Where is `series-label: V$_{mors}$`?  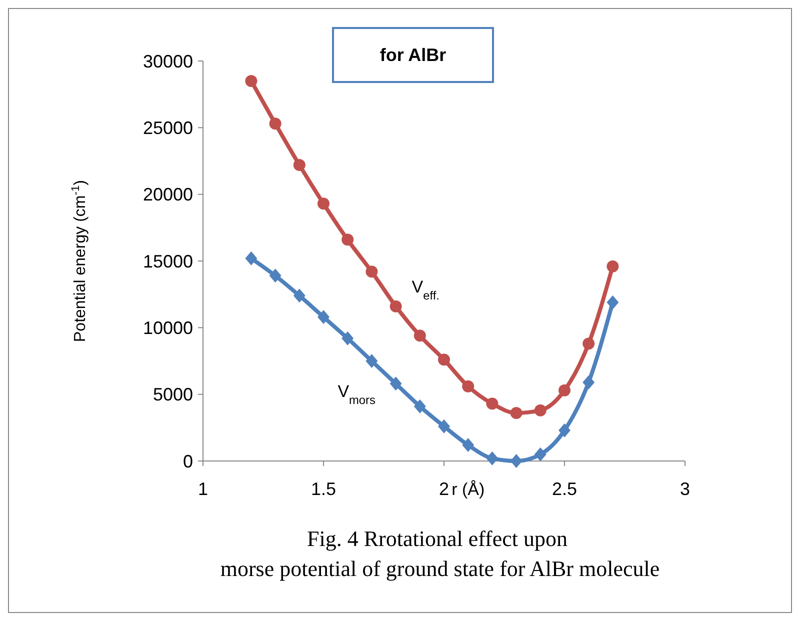
series-label: V$_{mors}$ is located at coordinates (357, 394).